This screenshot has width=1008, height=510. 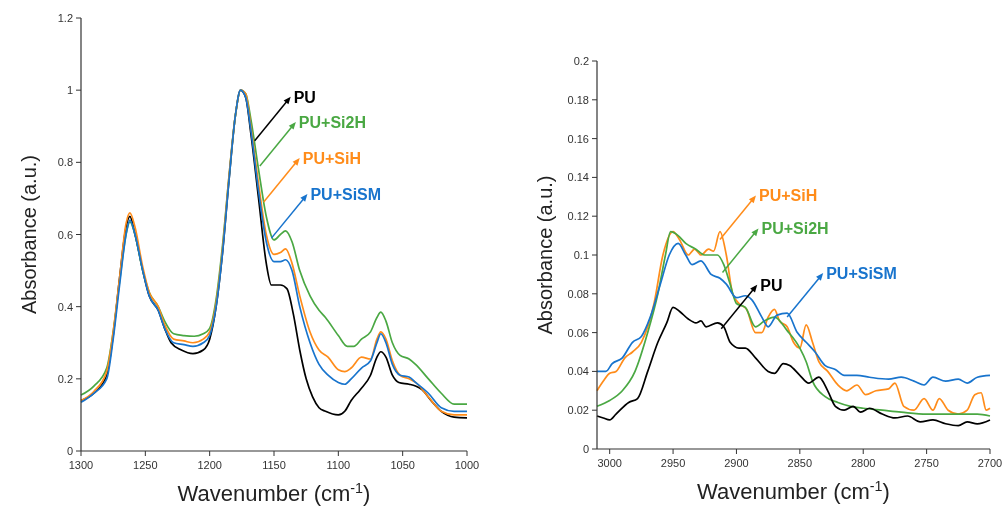 I want to click on y-tick-label: 0.14, so click(x=578, y=177).